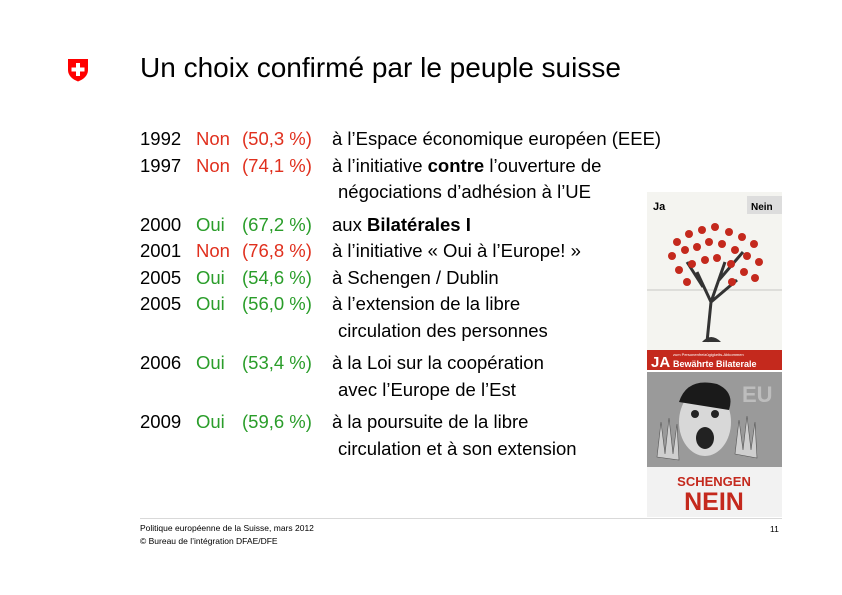  I want to click on vote-percentage: (54,6 %), so click(277, 277).